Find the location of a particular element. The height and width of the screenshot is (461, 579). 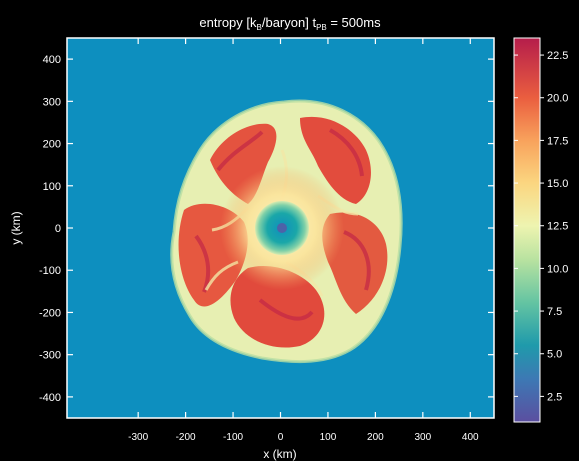

colorbar: 22.5 20.0 17.5 15.0 12.5 10.0 7.5 5.0 2.5 is located at coordinates (540, 230).